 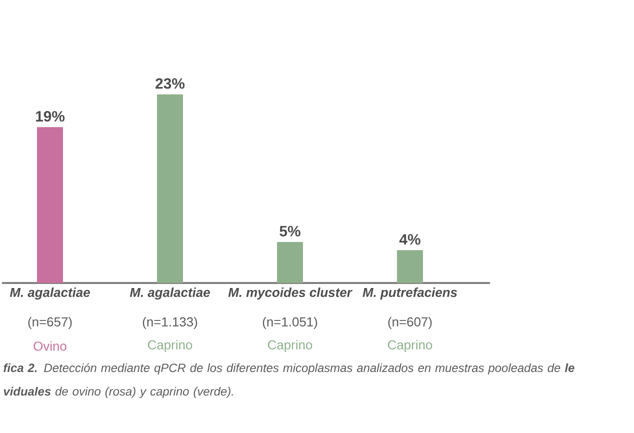 I want to click on x-tick-label: M. putrefaciens, so click(x=410, y=294).